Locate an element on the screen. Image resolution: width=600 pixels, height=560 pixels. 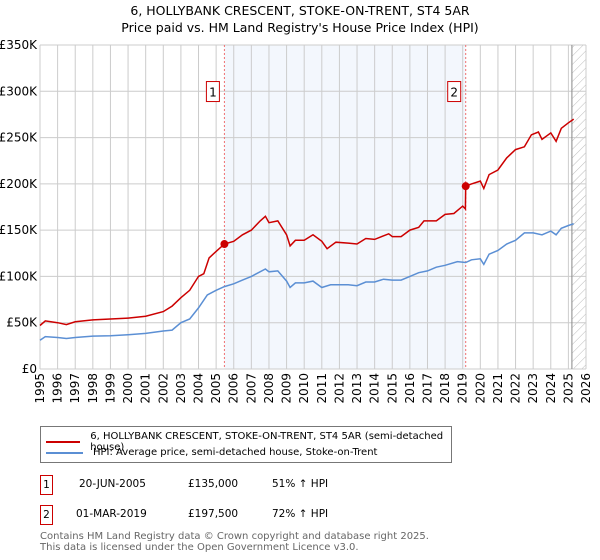
x-tick-label: 2019 is located at coordinates (463, 388).